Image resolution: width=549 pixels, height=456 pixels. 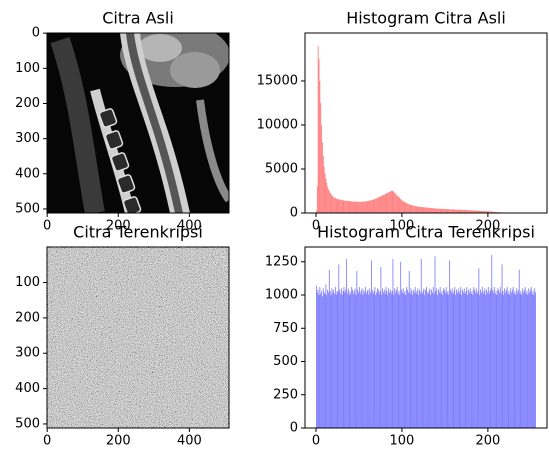 I want to click on x-tick-label: 200, so click(x=118, y=226).